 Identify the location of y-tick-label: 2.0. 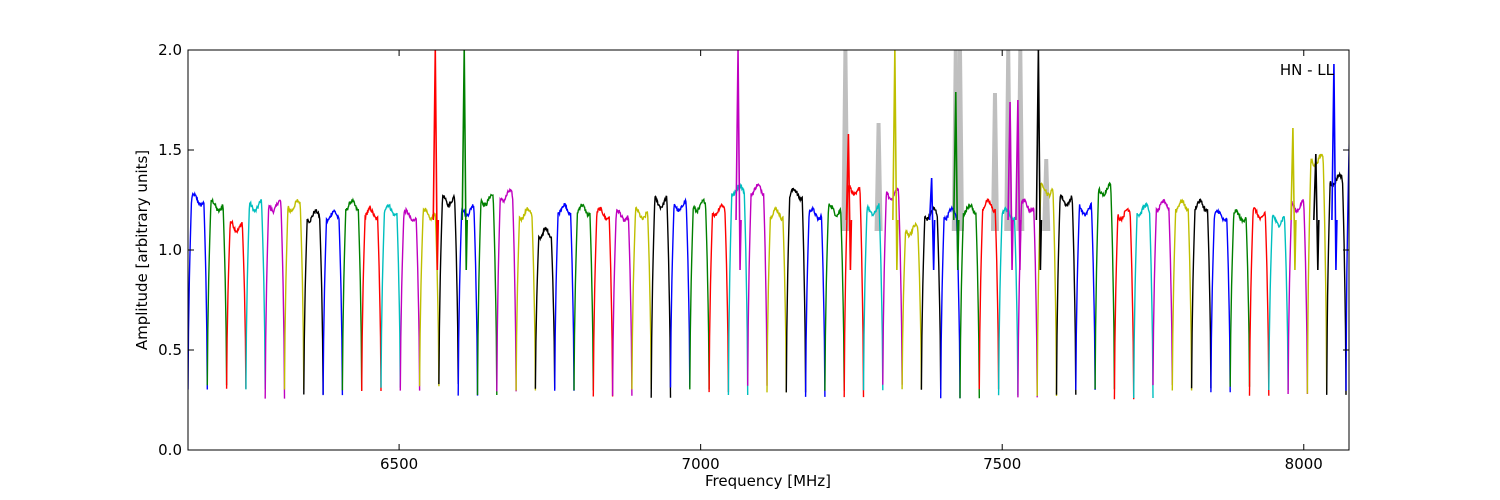
(170, 50).